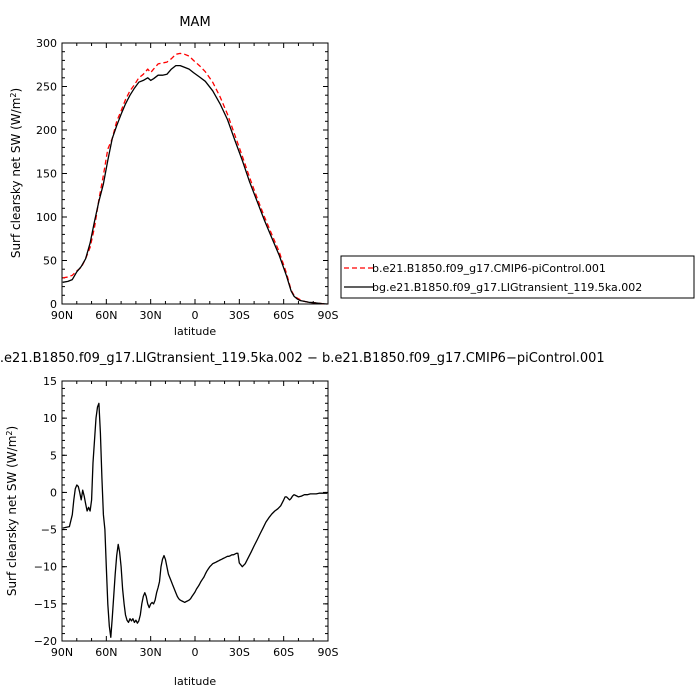 The width and height of the screenshot is (700, 700). I want to click on top-series-lines, so click(195, 178).